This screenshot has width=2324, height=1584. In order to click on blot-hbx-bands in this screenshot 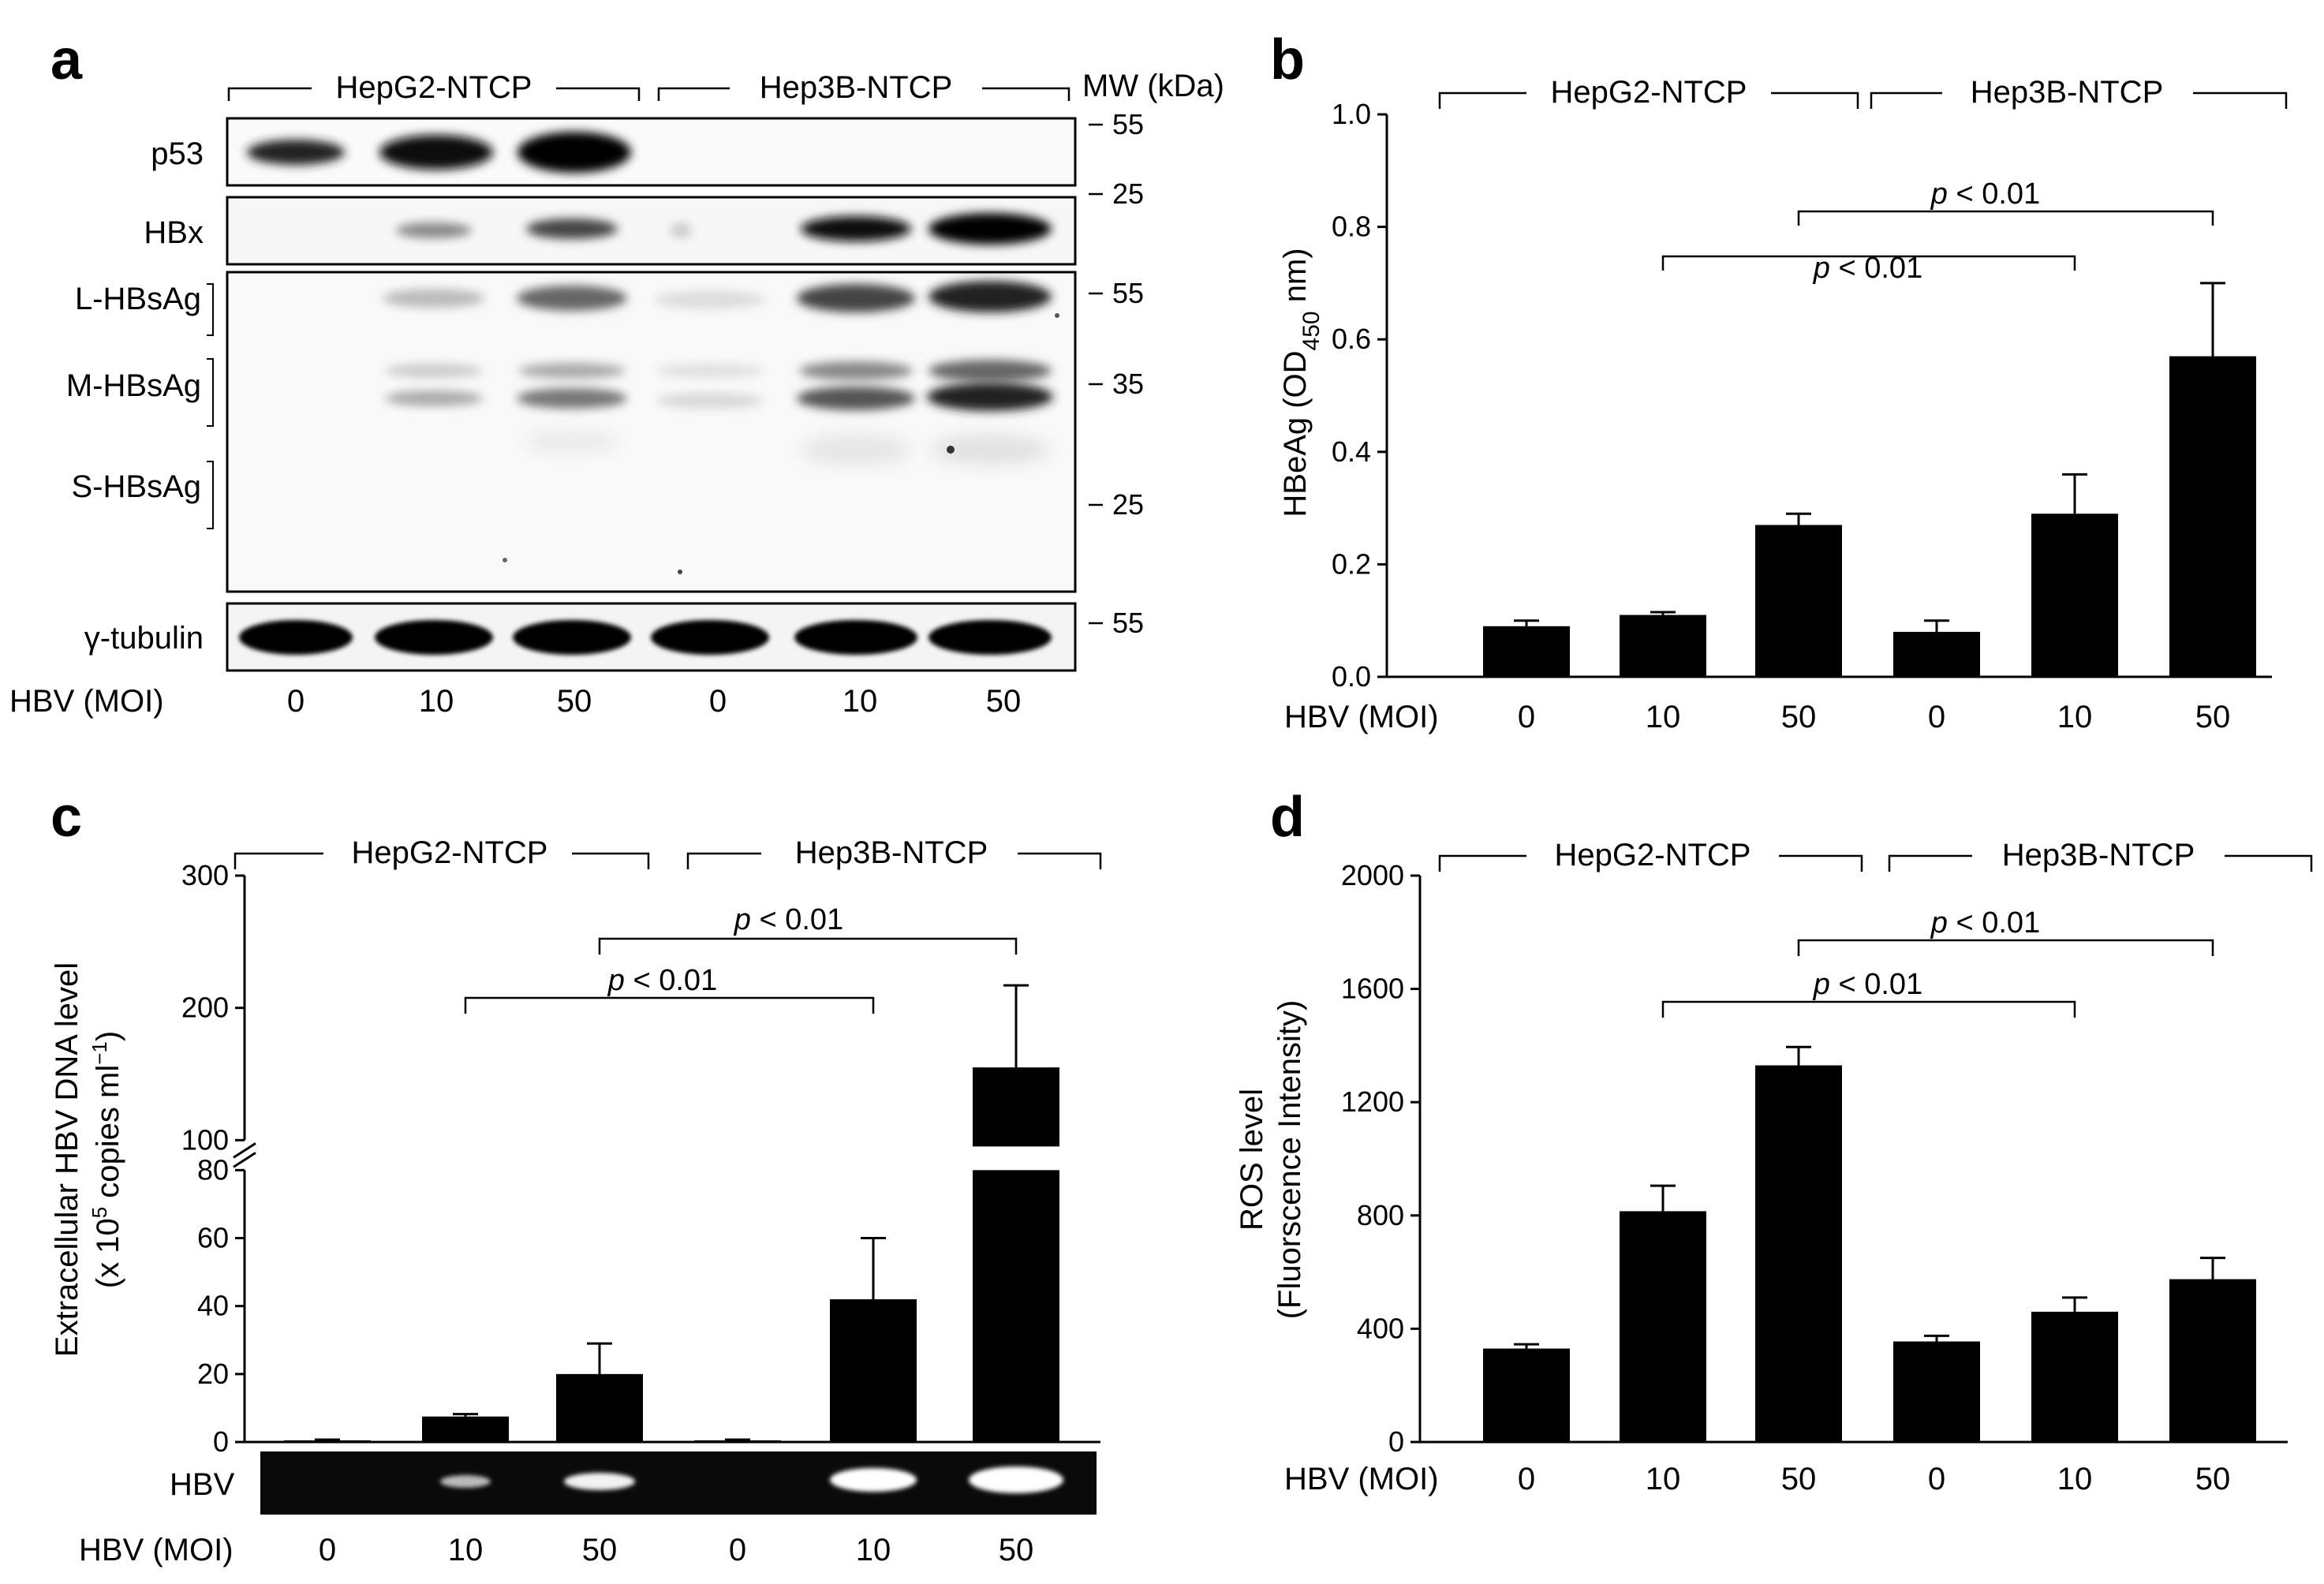, I will do `click(724, 229)`.